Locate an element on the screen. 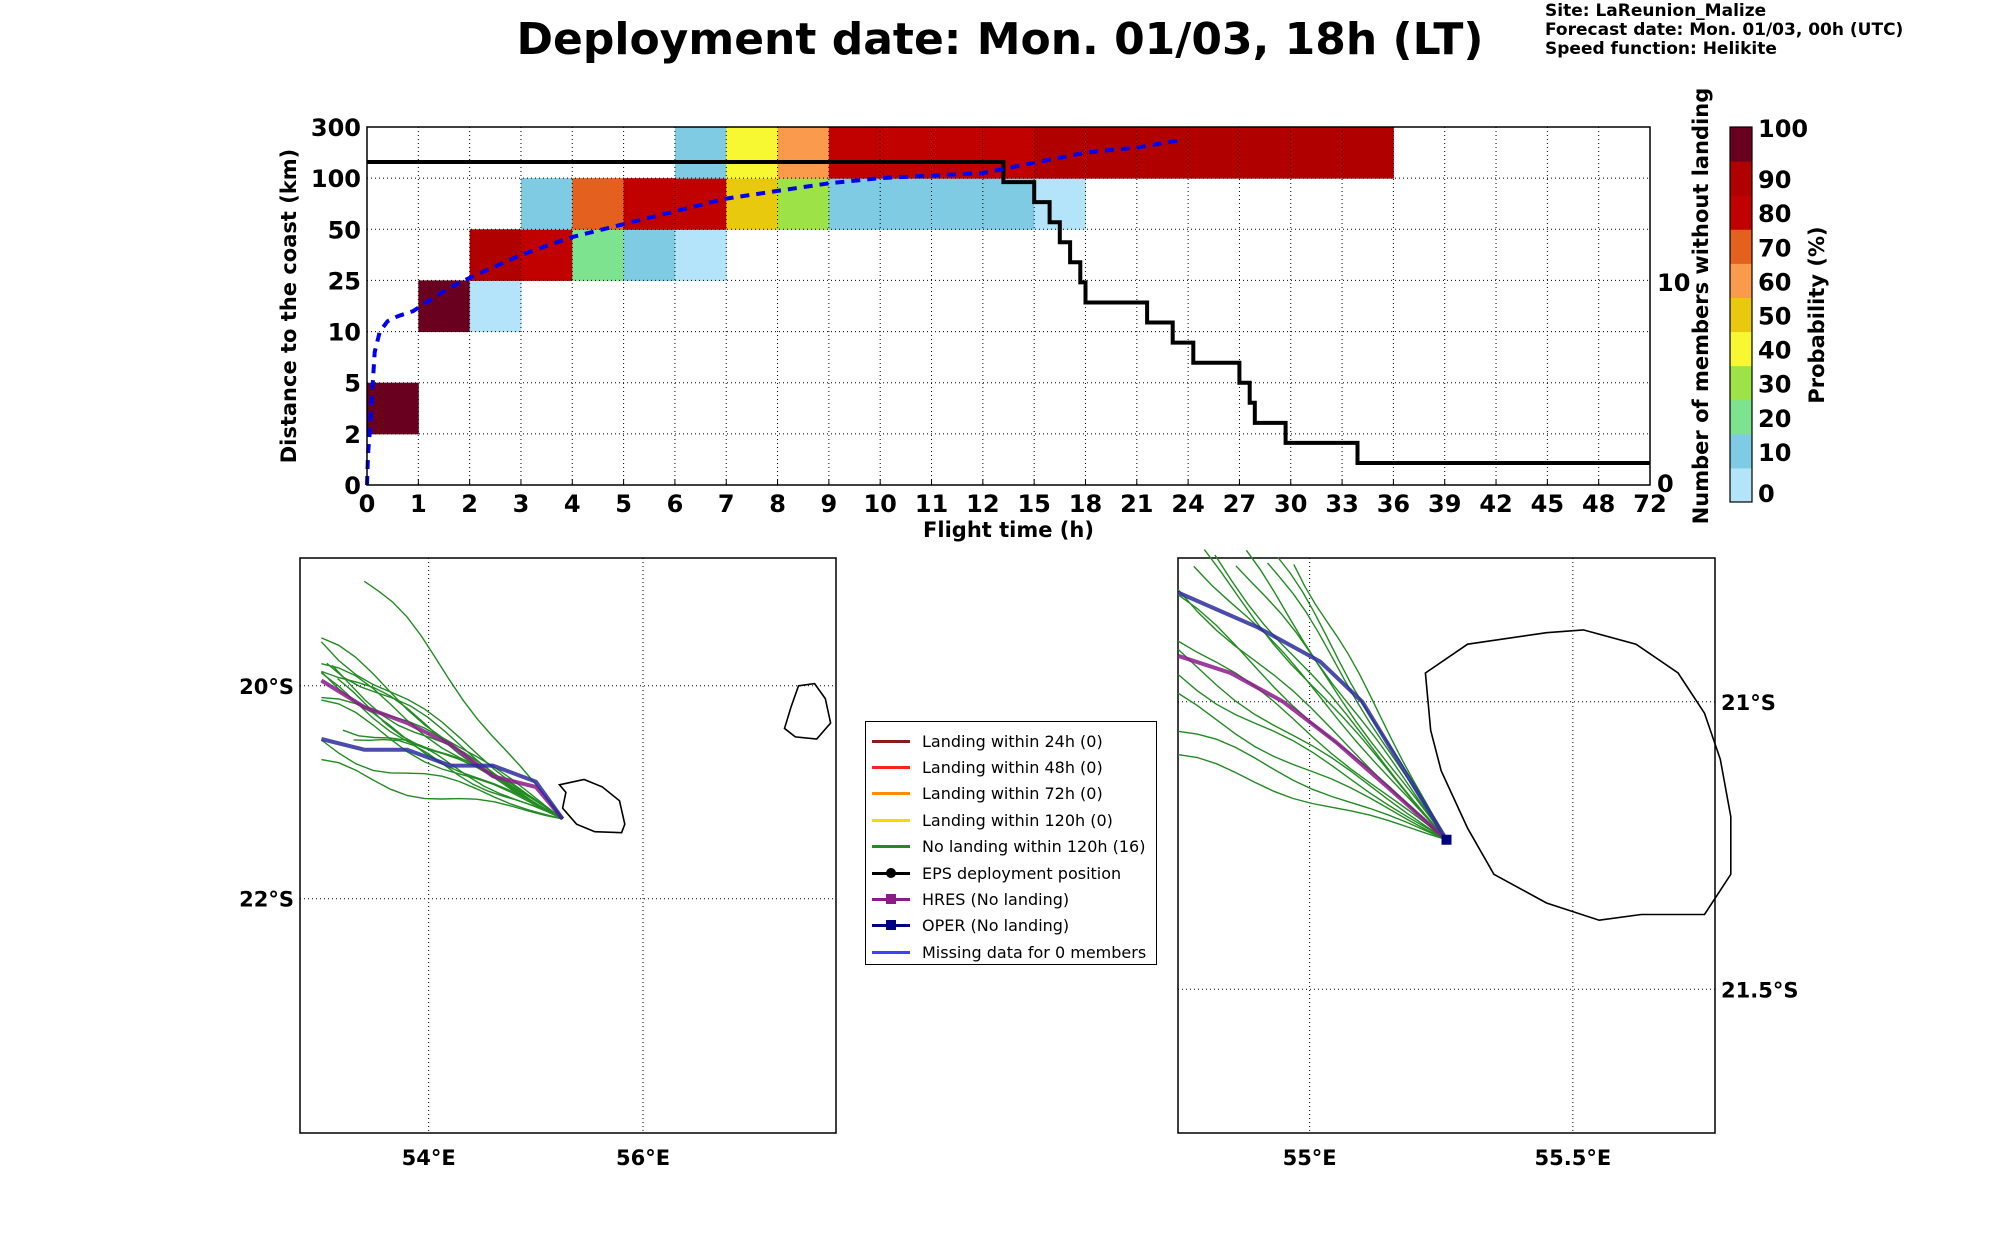 This screenshot has height=1250, width=2000. y-axis-label: Distance to the coast (km) is located at coordinates (289, 306).